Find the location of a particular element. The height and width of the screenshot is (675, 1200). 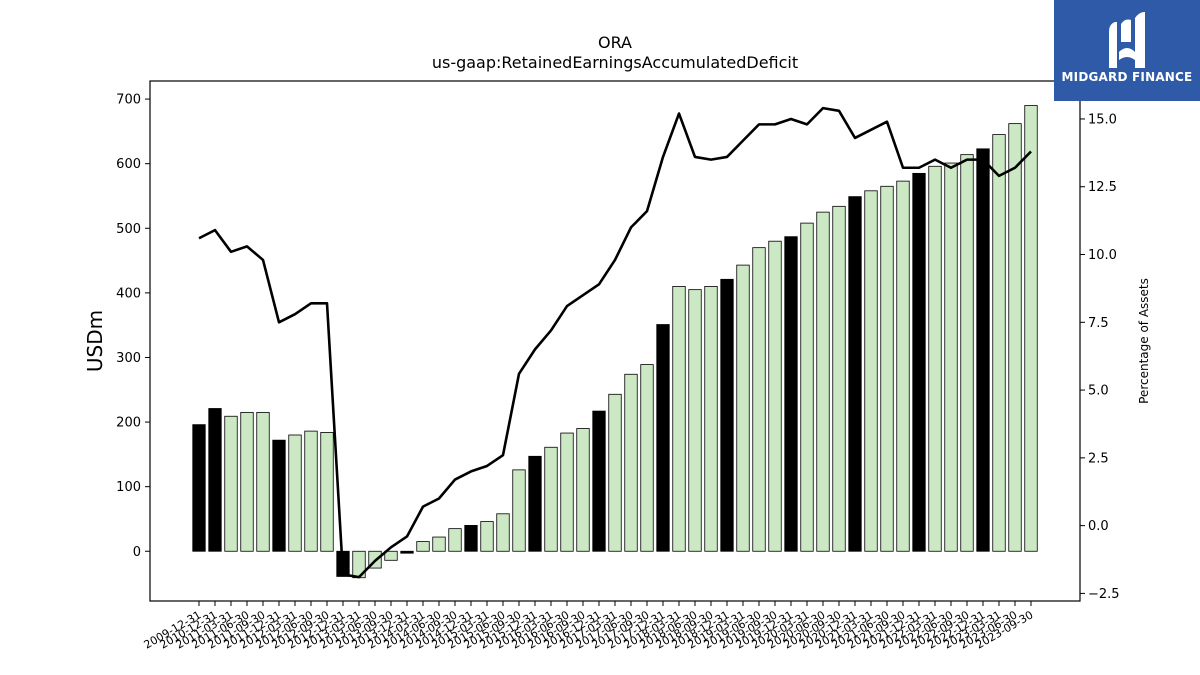

y-tick-label: 400 is located at coordinates (128, 293).